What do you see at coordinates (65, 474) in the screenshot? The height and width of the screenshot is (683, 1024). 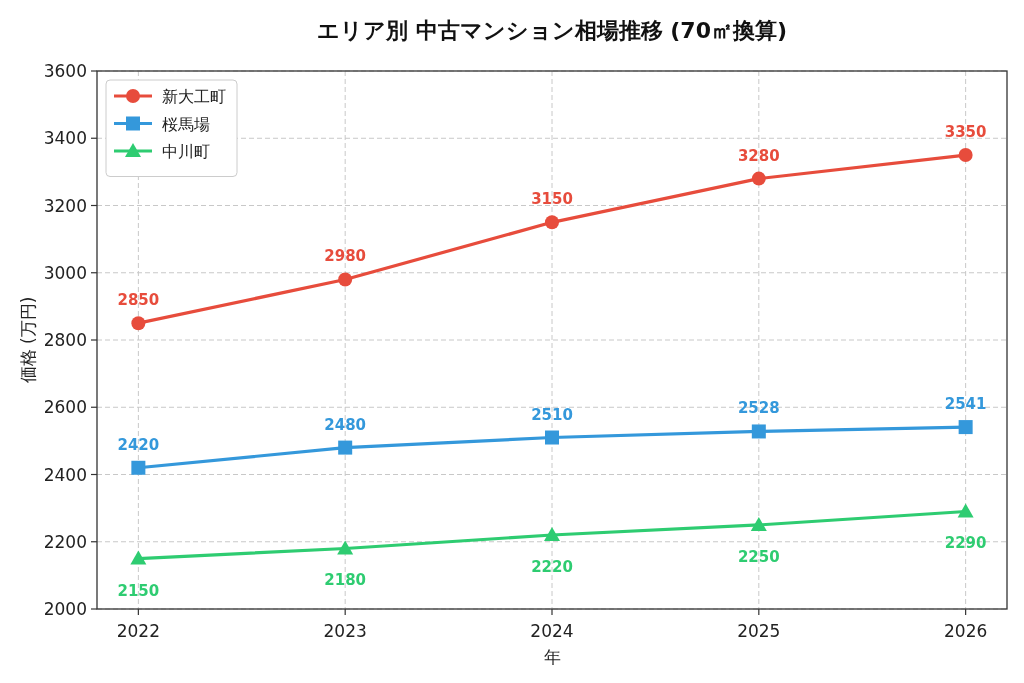 I see `y-tick-label: 2400` at bounding box center [65, 474].